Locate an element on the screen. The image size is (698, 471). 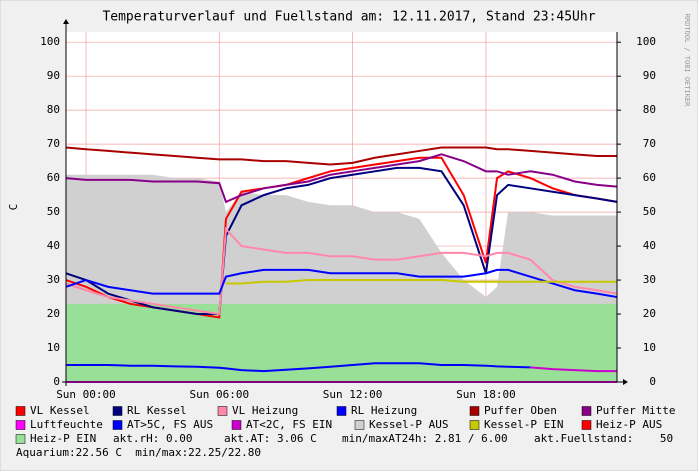
y2-tick-label: 40 is located at coordinates (649, 245).